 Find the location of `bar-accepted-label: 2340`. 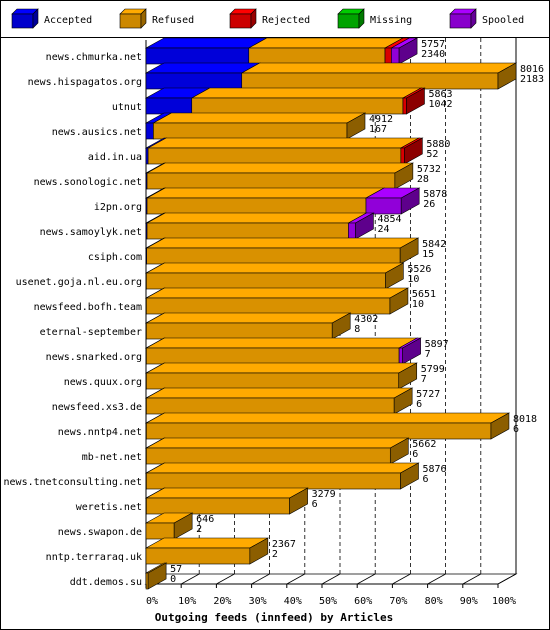

bar-accepted-label: 2340 is located at coordinates (433, 54).